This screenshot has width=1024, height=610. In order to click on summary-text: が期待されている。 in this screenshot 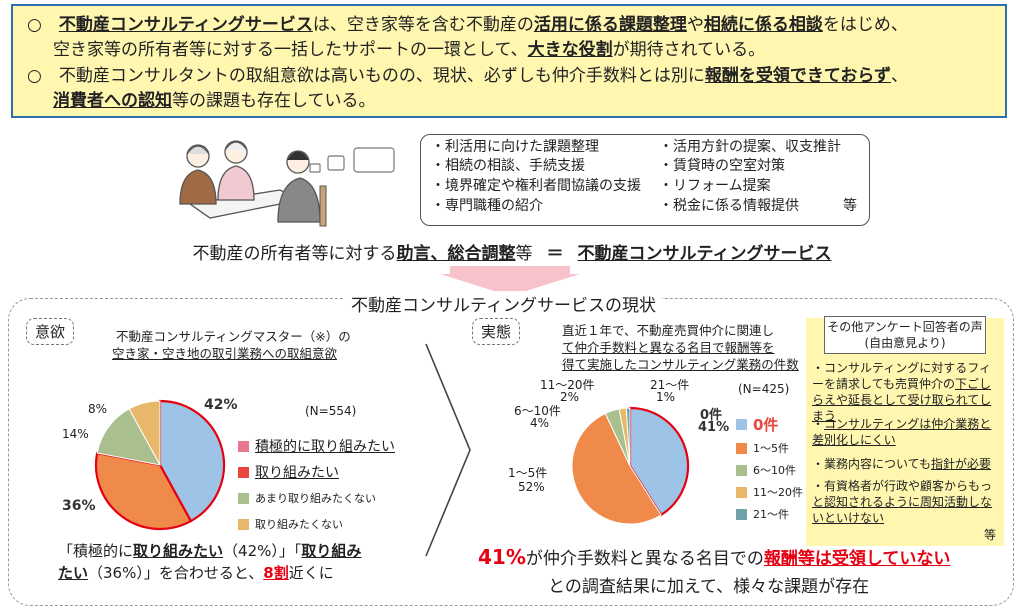, I will do `click(689, 50)`.